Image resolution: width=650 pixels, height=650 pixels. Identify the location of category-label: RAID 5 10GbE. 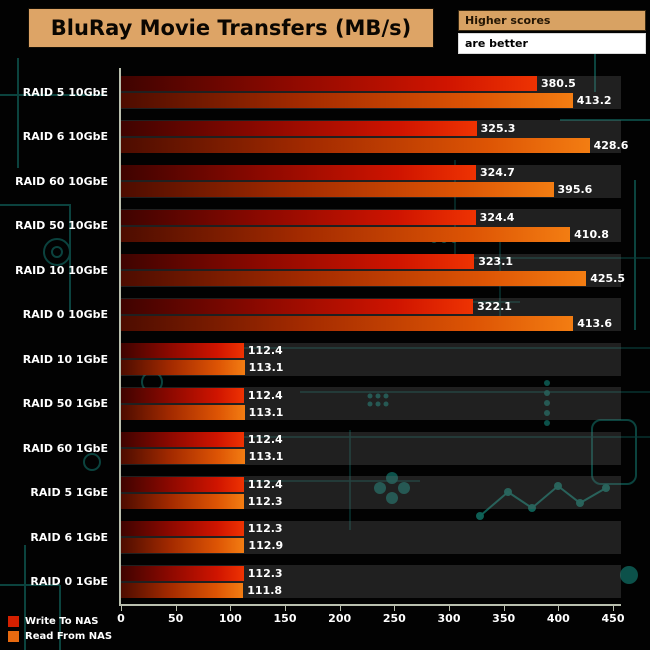
(65, 92).